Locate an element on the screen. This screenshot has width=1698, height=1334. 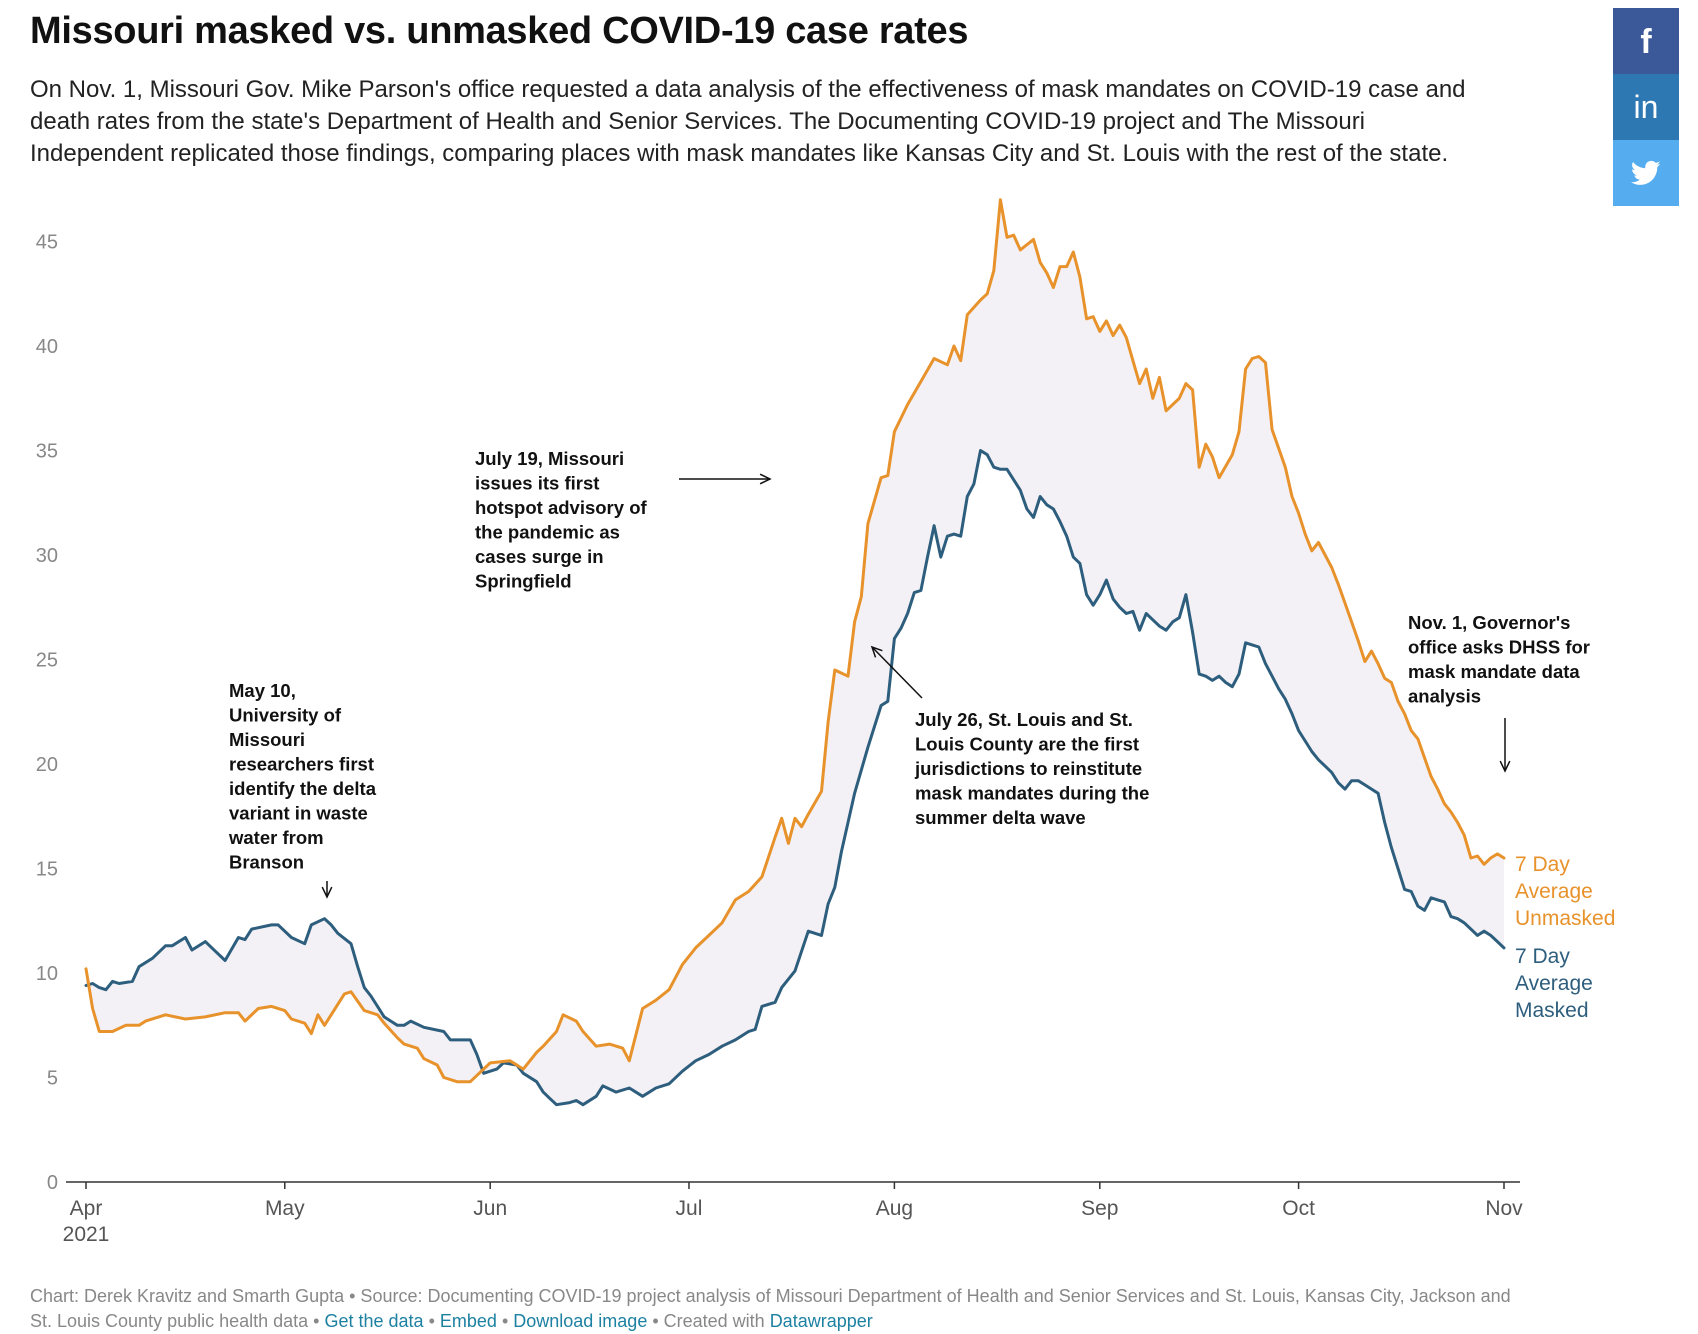
annotation-may-10: May 10, is located at coordinates (262, 690).